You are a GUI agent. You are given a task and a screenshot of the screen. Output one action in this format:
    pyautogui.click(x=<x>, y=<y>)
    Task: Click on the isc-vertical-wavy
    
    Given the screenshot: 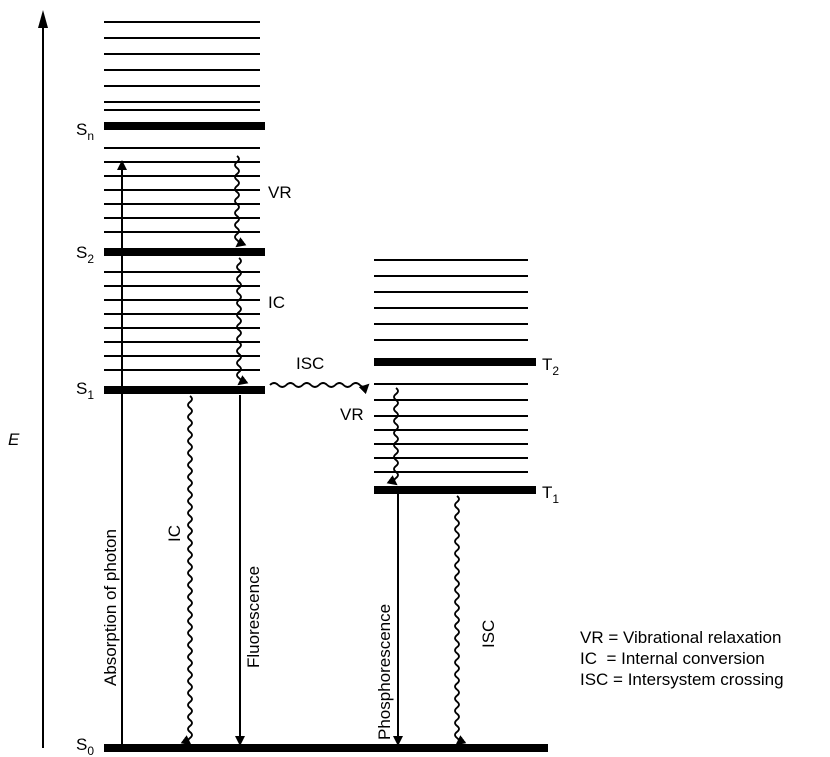 What is the action you would take?
    pyautogui.click(x=460, y=620)
    